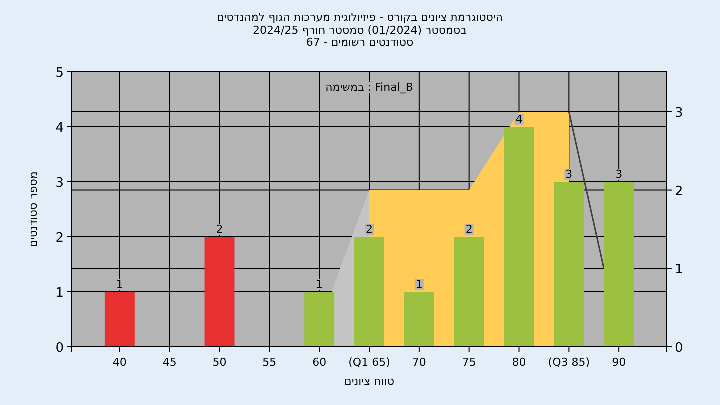 This screenshot has height=405, width=720. I want to click on y-tick-label: 4, so click(60, 128).